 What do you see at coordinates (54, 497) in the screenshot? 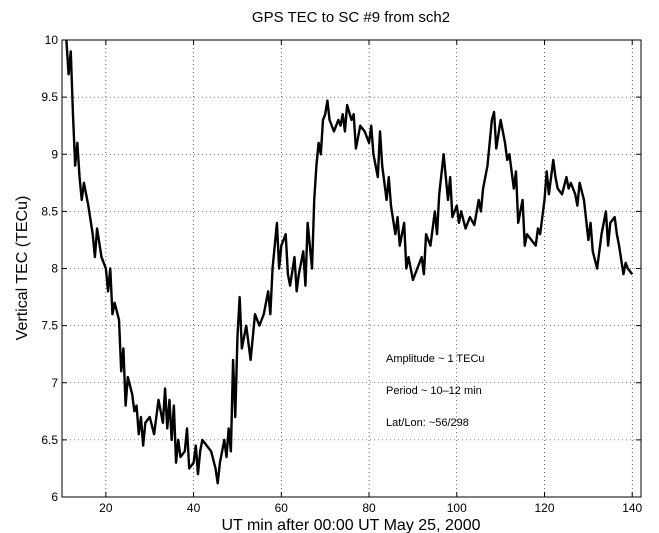
I see `y-tick-label: 6` at bounding box center [54, 497].